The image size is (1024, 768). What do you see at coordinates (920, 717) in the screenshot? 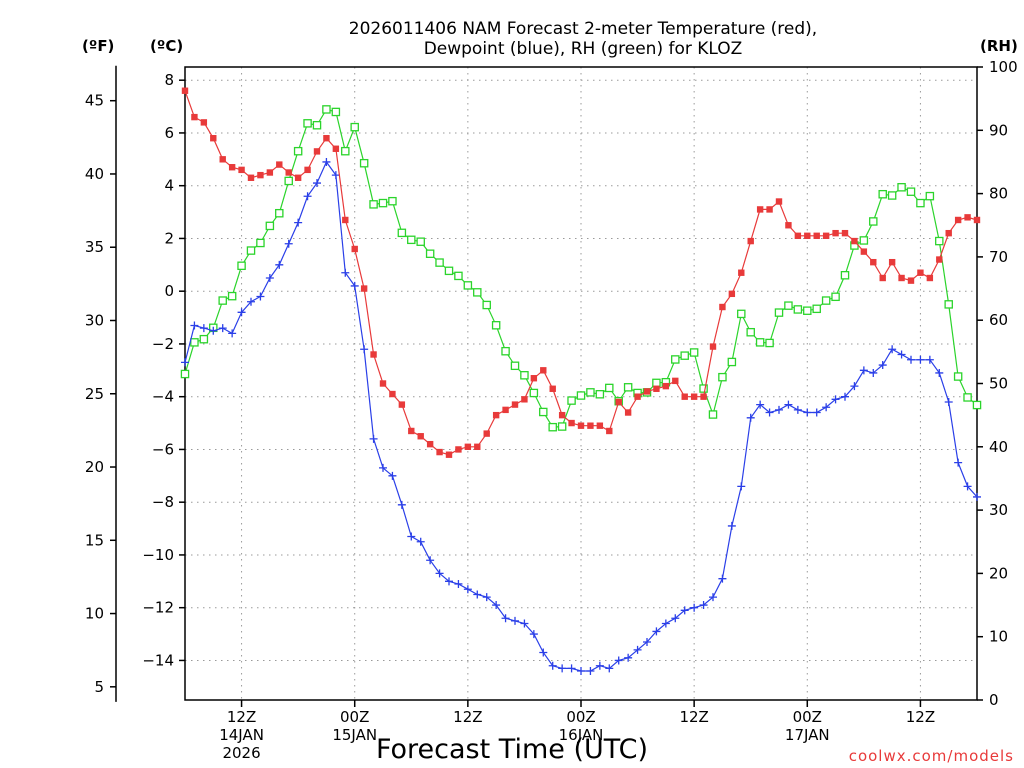
I see `time-tick-label: 12Z` at bounding box center [920, 717].